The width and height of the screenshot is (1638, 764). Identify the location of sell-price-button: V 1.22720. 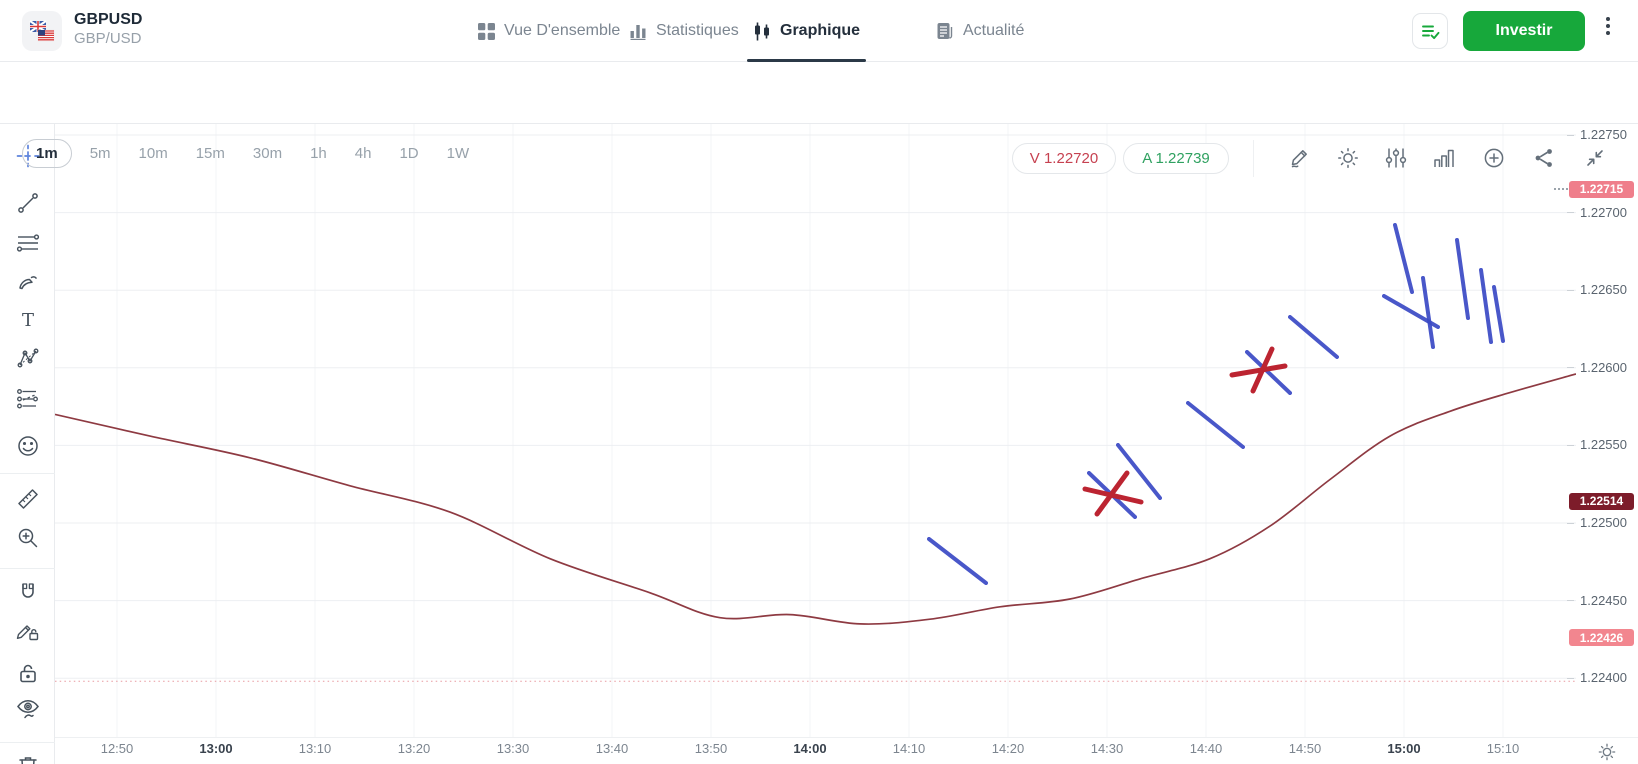
(1064, 158).